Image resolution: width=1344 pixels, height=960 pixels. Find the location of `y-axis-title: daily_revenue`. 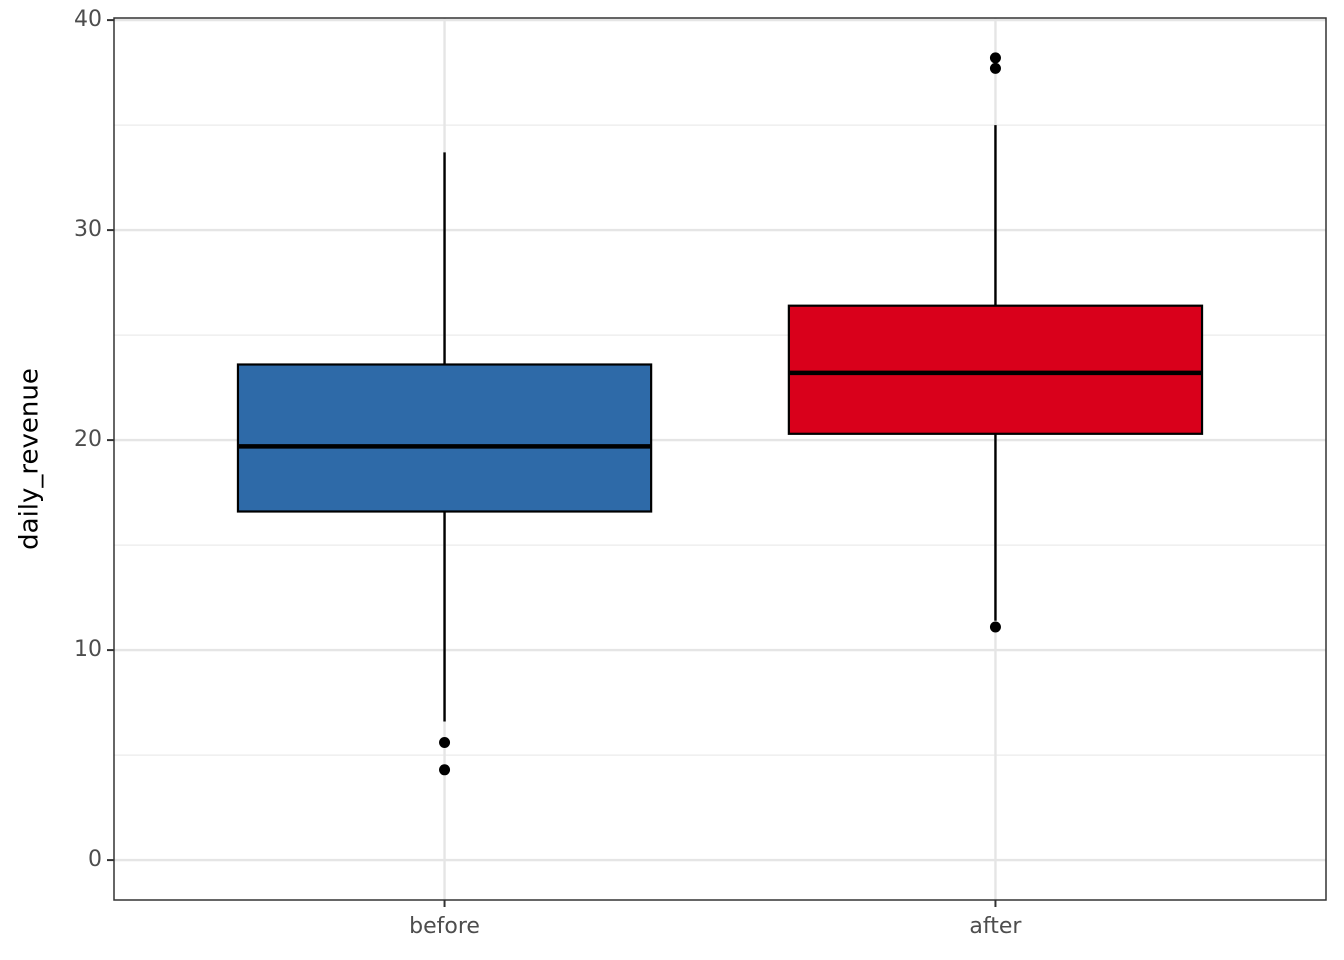

y-axis-title: daily_revenue is located at coordinates (30, 459).